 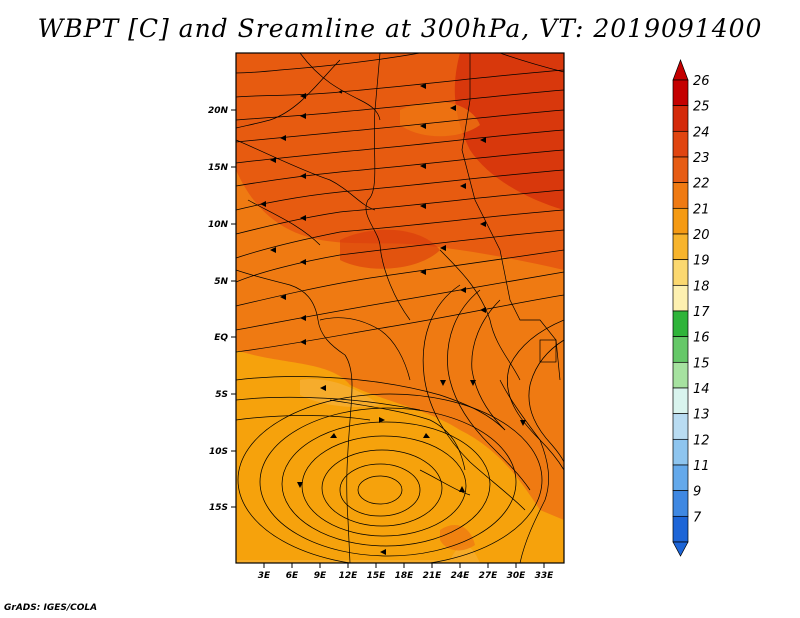 I want to click on lat-tick-label: 5N, so click(x=221, y=282).